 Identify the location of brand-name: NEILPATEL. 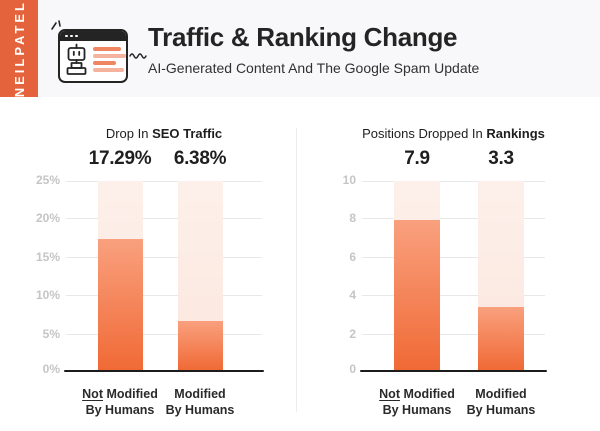
(19, 49).